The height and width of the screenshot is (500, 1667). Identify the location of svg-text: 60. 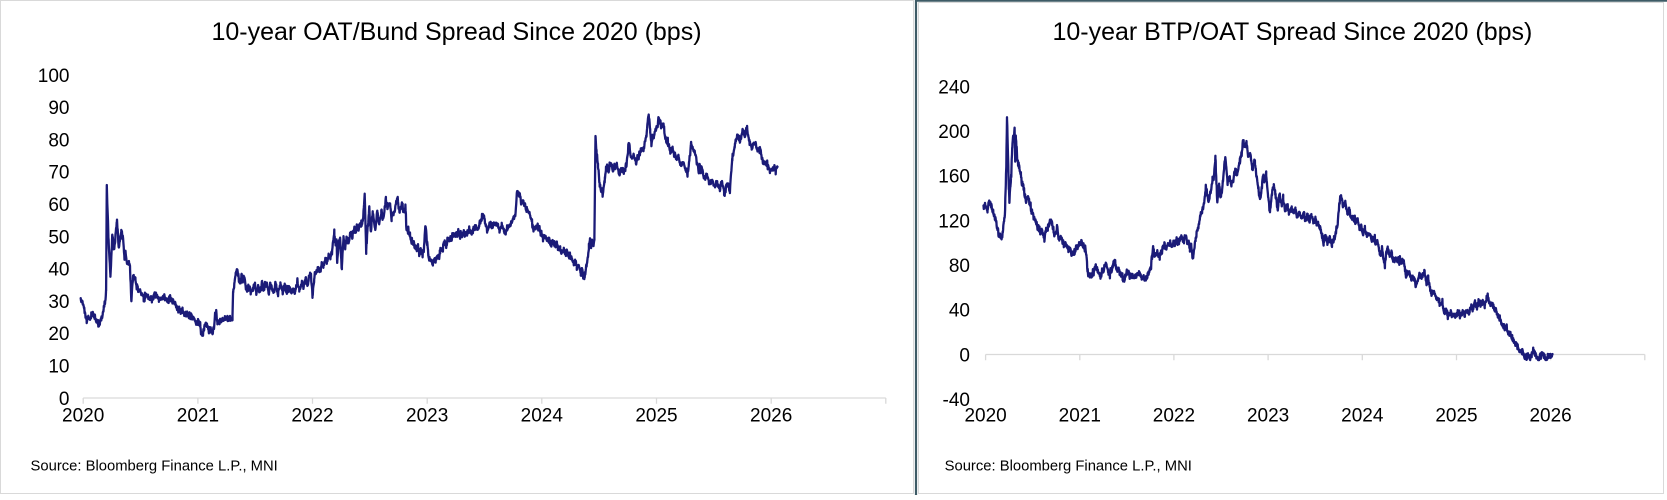
(58, 205).